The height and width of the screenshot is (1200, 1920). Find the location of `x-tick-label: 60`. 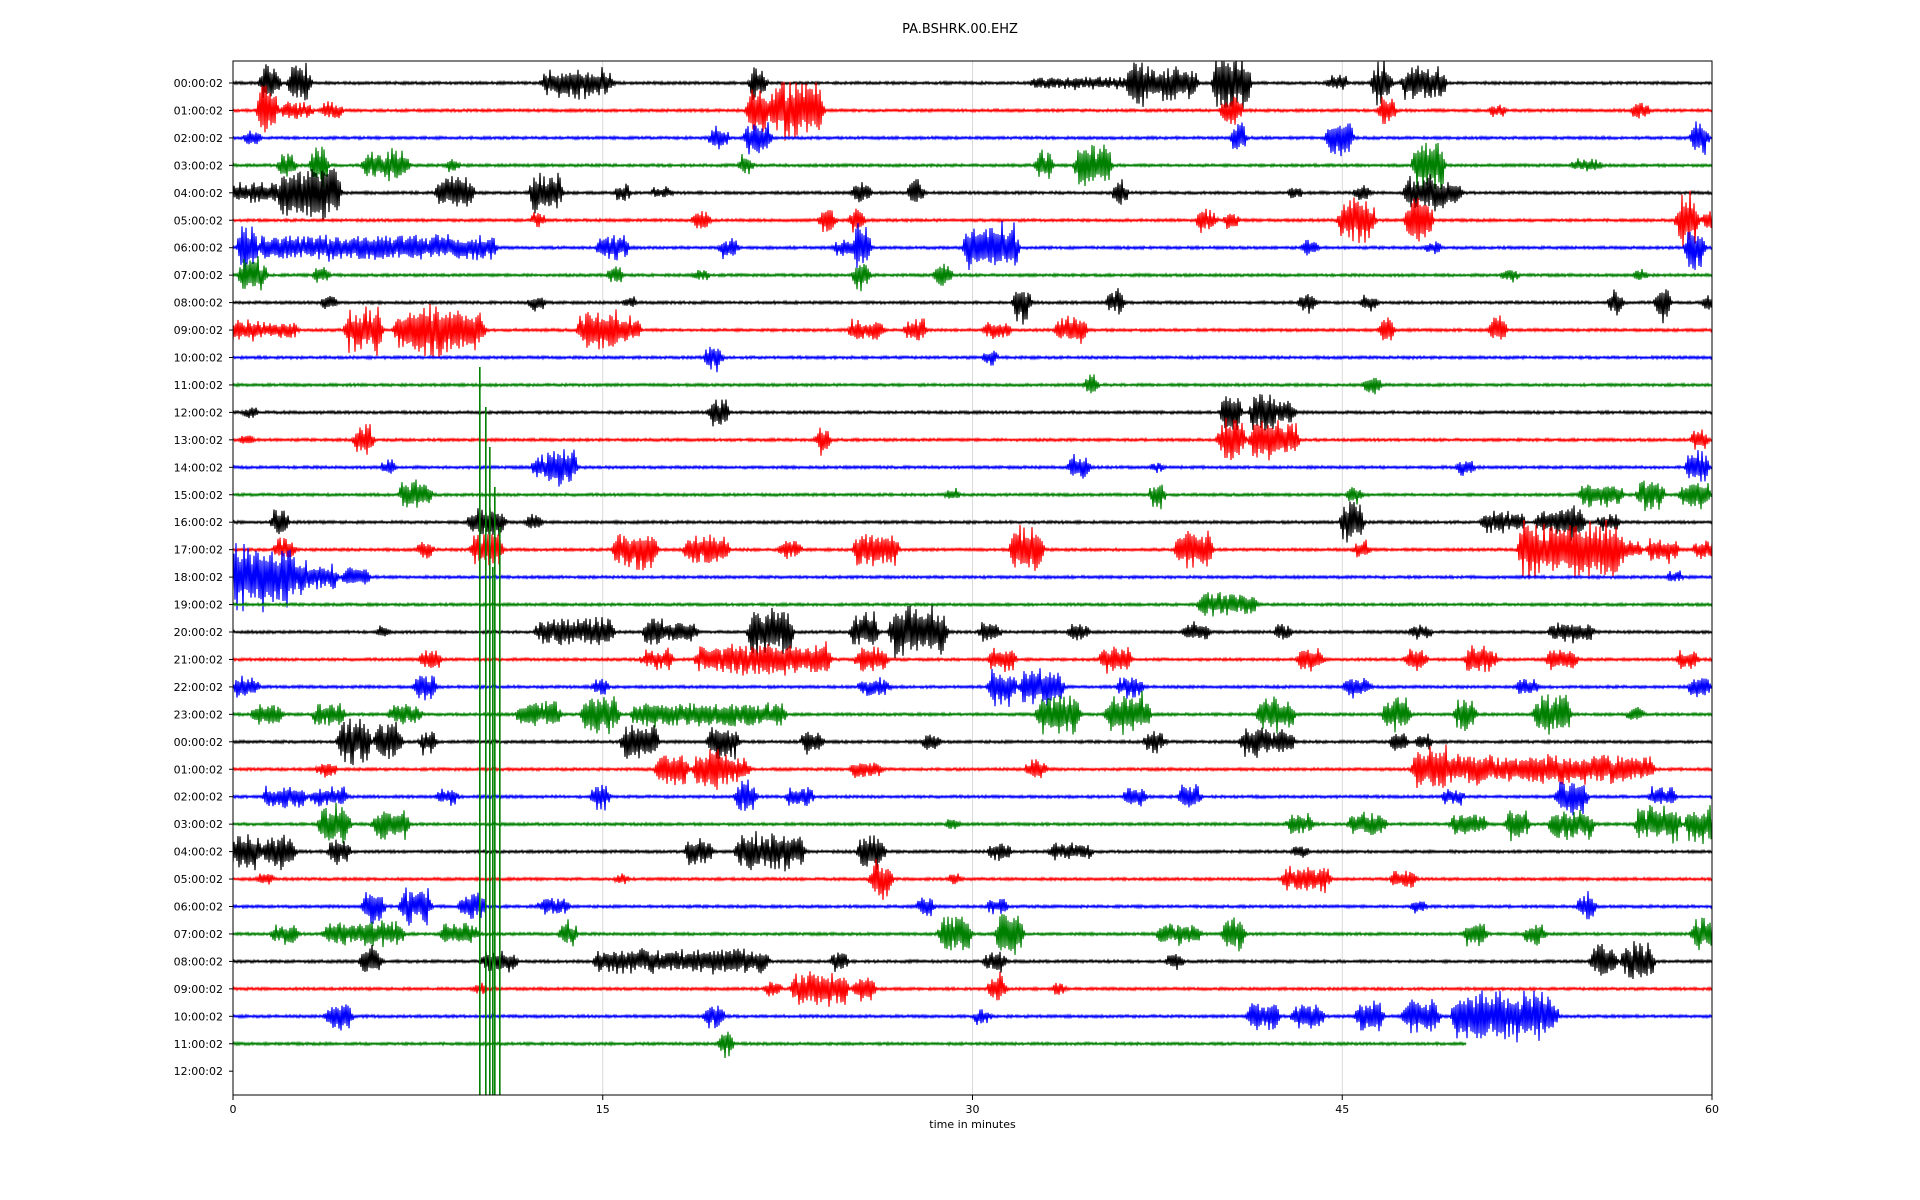

x-tick-label: 60 is located at coordinates (1712, 1109).